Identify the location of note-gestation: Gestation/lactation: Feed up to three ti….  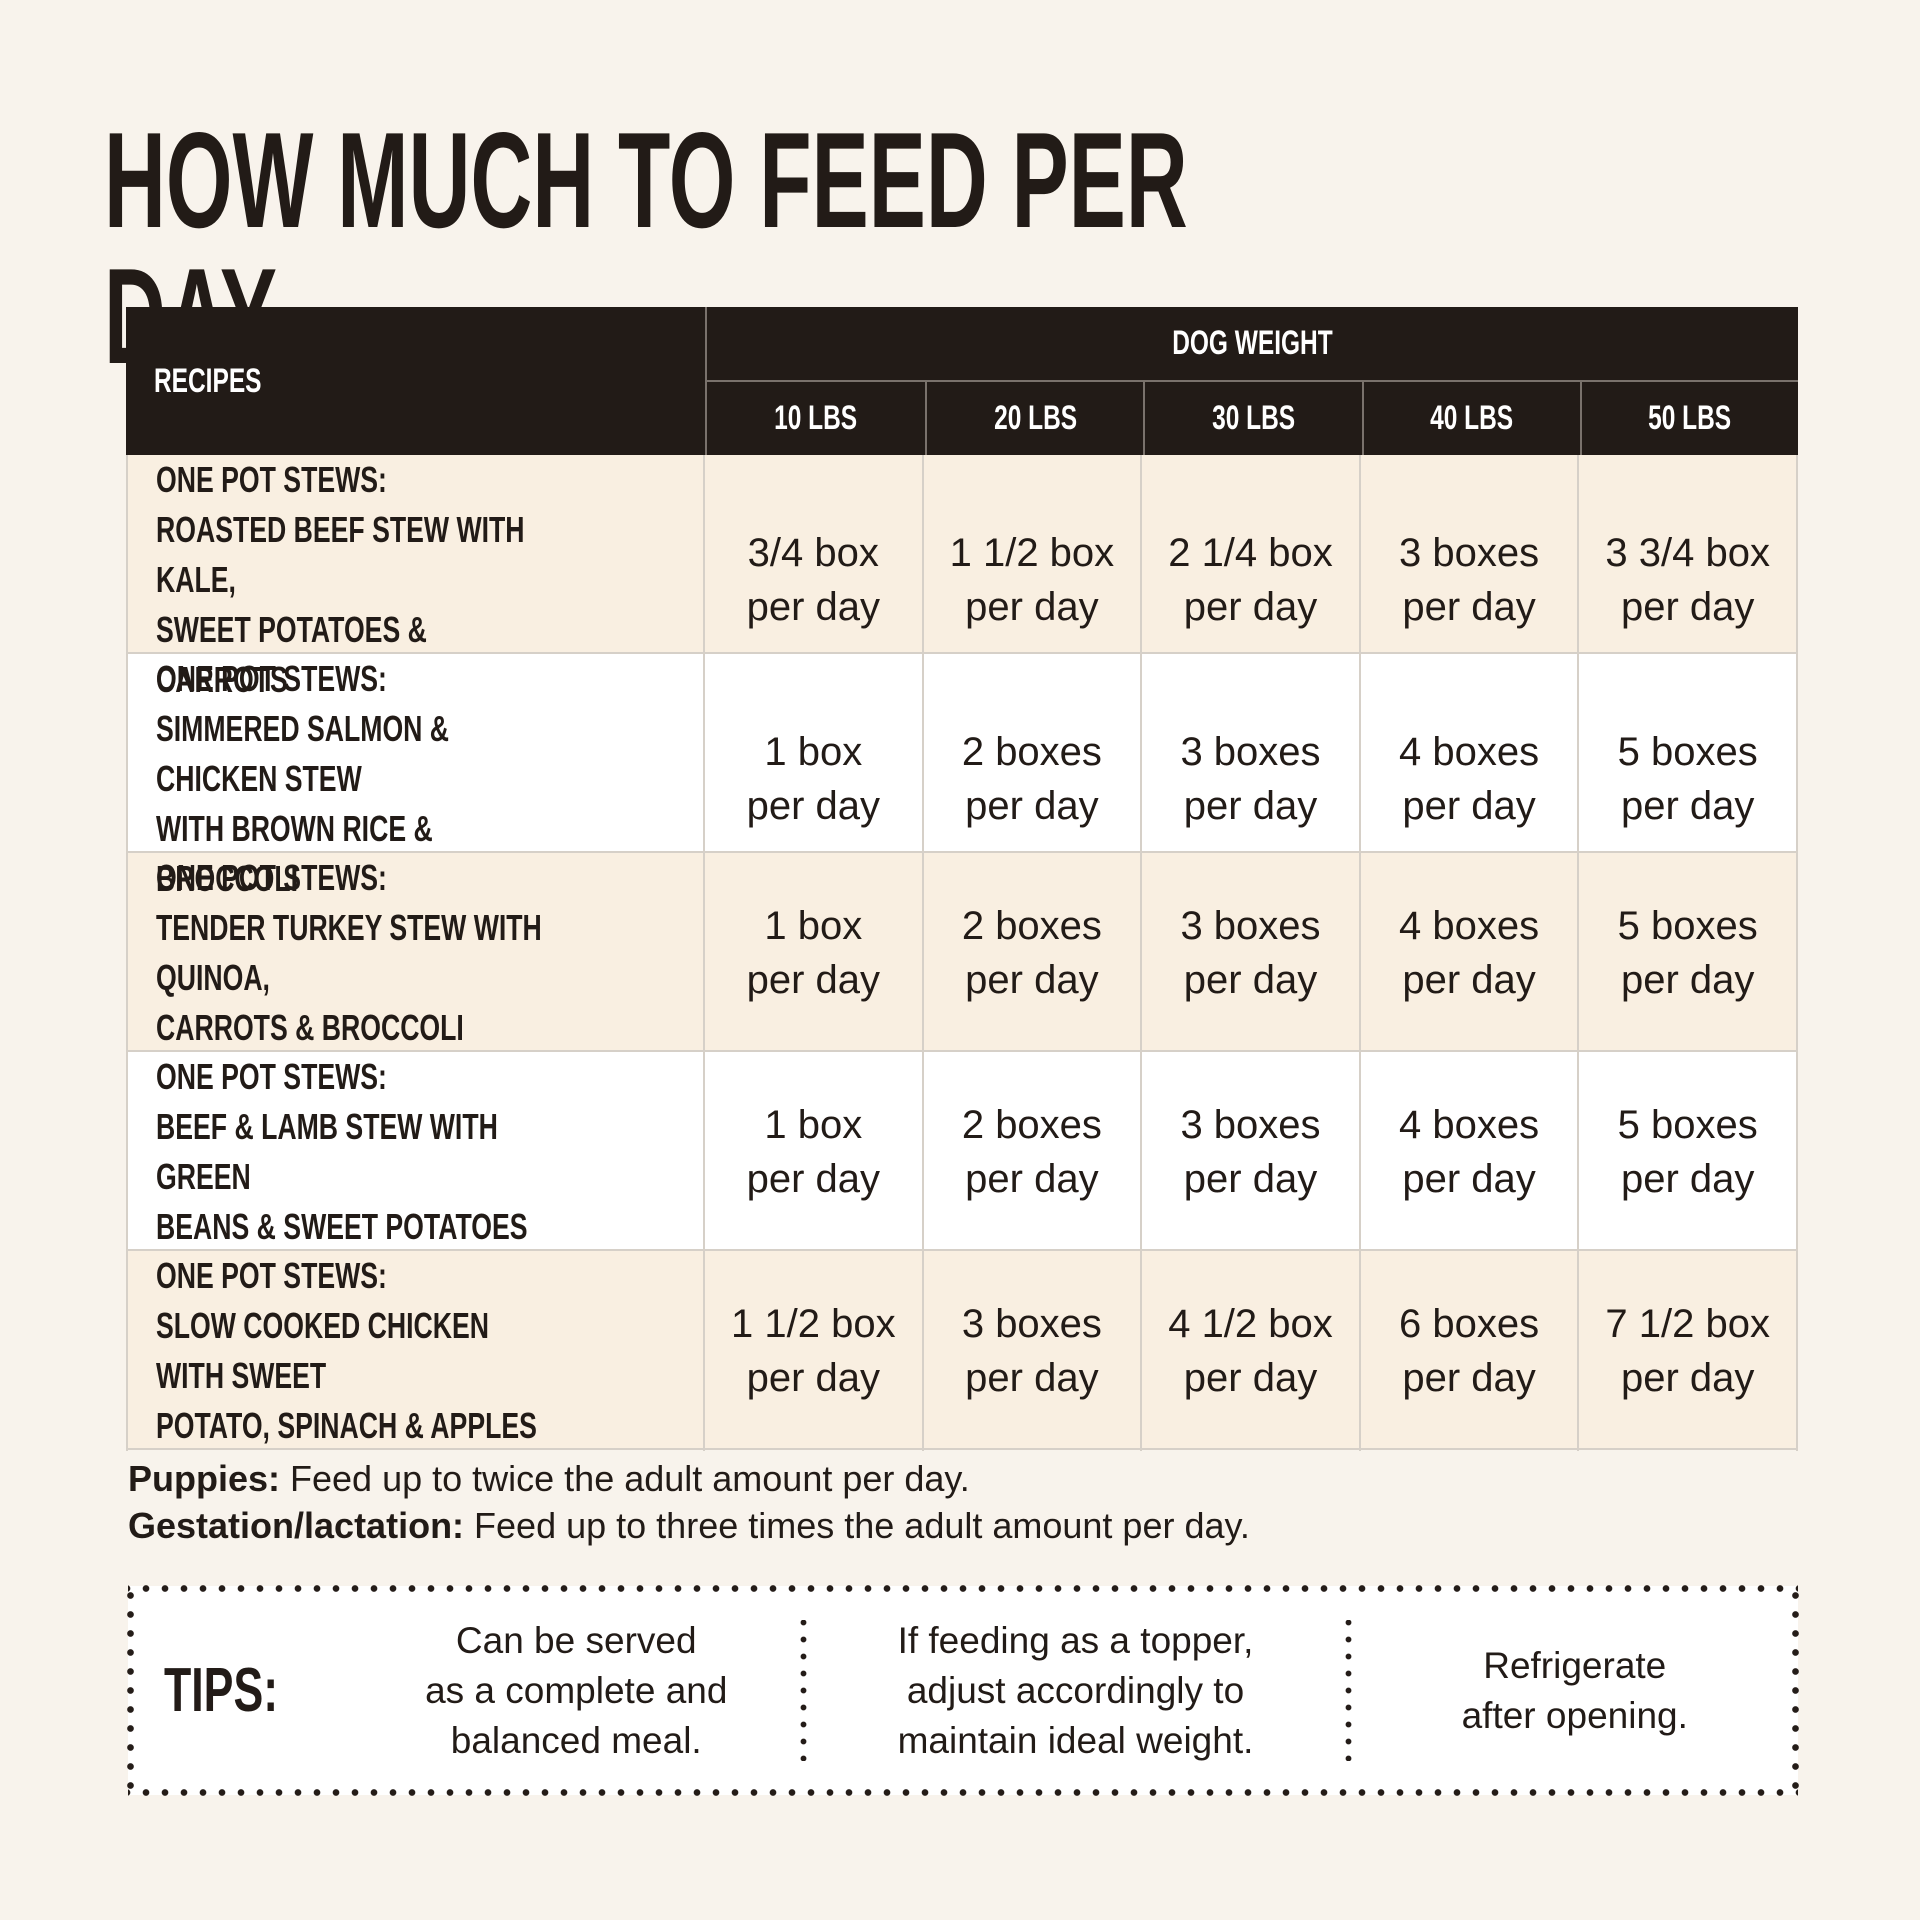
(689, 1525).